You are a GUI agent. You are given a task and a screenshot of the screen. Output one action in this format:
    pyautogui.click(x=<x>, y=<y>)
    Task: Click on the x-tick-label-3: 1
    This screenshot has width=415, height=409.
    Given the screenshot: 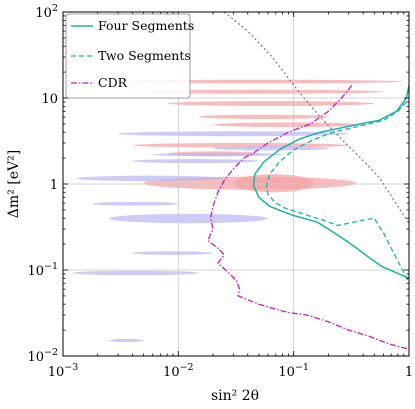 What is the action you would take?
    pyautogui.click(x=409, y=372)
    